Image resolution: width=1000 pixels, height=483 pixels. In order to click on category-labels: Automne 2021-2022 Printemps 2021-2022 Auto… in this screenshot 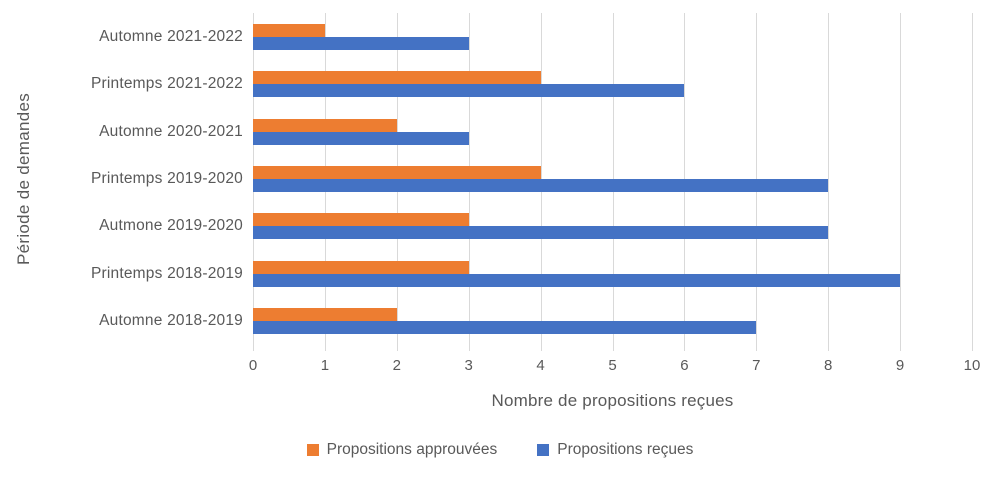, I will do `click(142, 179)`.